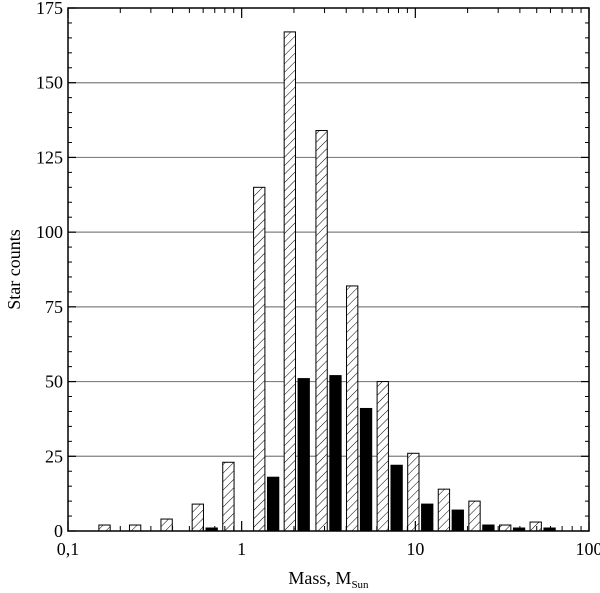 Image resolution: width=600 pixels, height=593 pixels. I want to click on x-axis-label-main: Mass, M, so click(319, 578).